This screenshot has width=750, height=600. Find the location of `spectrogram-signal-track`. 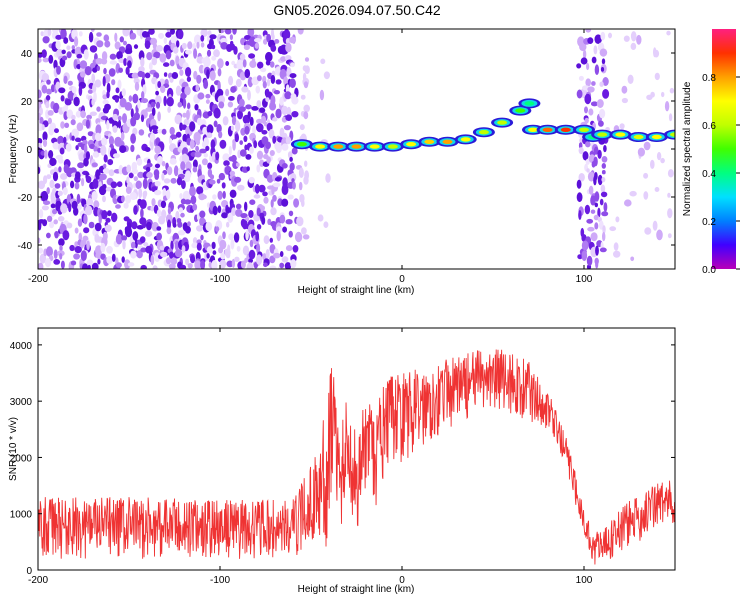

spectrogram-signal-track is located at coordinates (482, 125).